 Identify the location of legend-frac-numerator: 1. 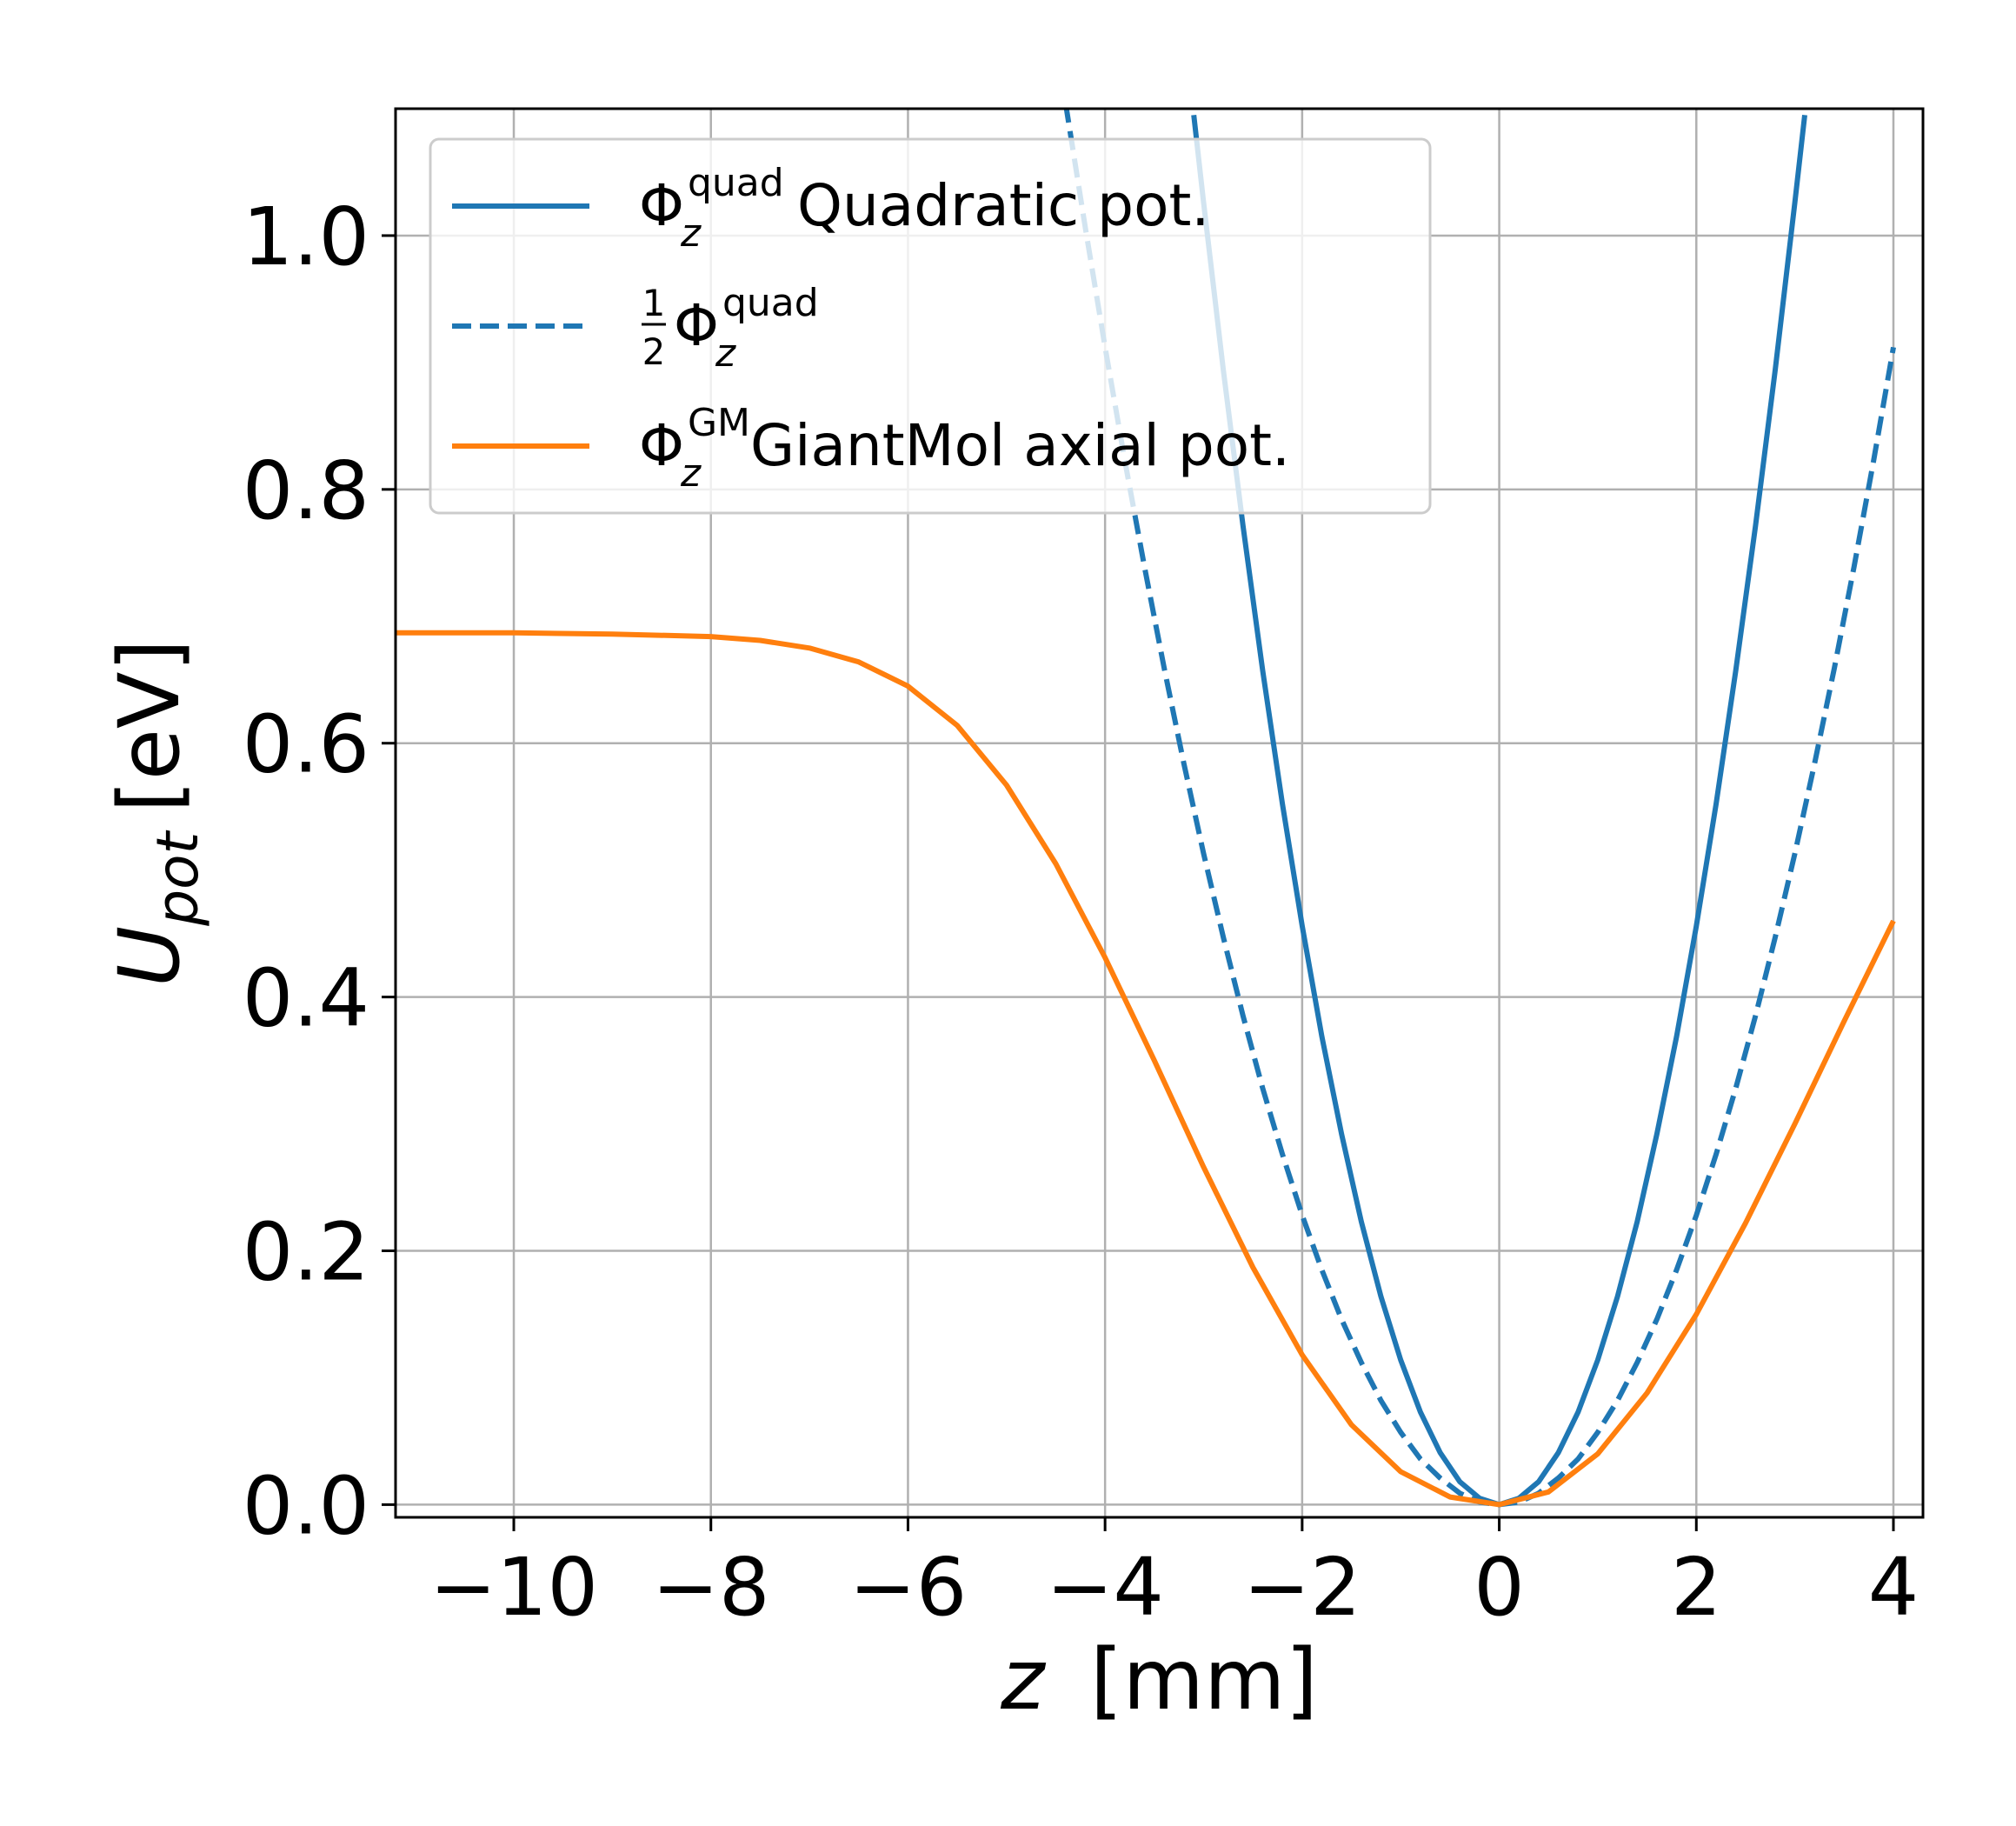
(654, 303).